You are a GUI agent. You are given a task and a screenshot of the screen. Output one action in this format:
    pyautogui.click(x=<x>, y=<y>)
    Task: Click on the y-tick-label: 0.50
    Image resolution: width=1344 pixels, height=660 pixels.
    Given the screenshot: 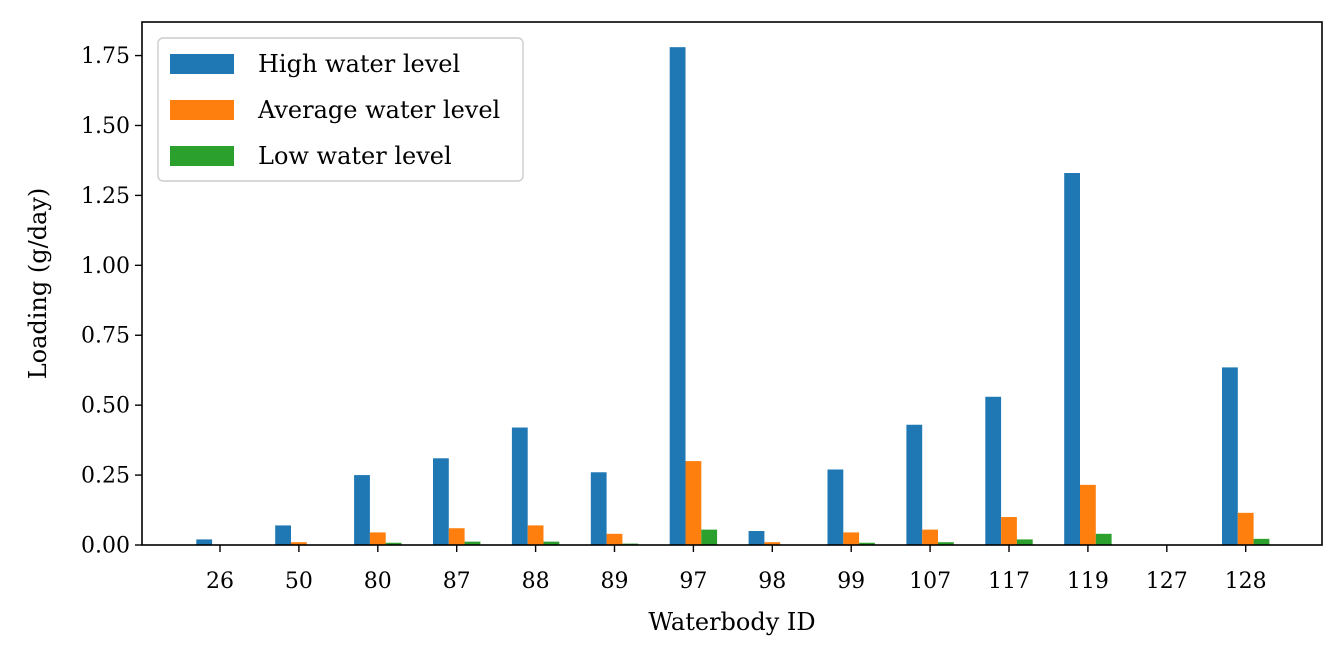 What is the action you would take?
    pyautogui.click(x=105, y=406)
    